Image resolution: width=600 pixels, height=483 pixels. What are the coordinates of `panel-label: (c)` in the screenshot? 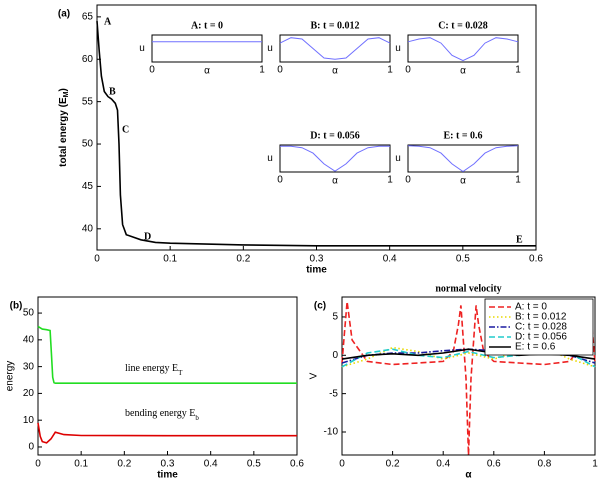 It's located at (320, 306).